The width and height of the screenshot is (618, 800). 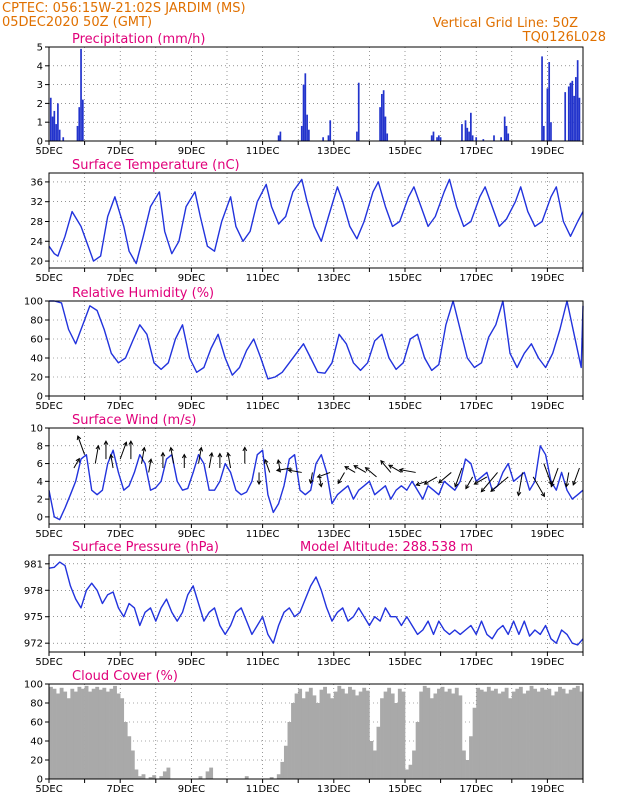 I want to click on y-tick-label: 36, so click(x=36, y=182).